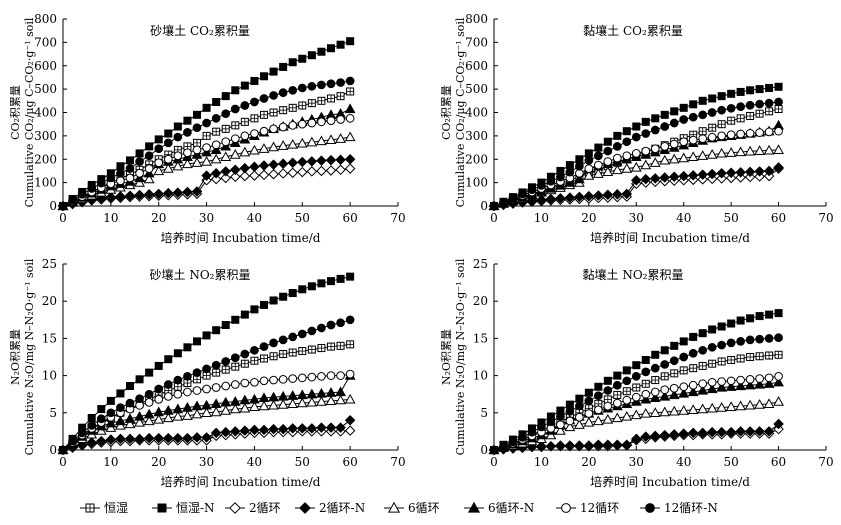  What do you see at coordinates (45, 42) in the screenshot?
I see `y-tick-label: 700` at bounding box center [45, 42].